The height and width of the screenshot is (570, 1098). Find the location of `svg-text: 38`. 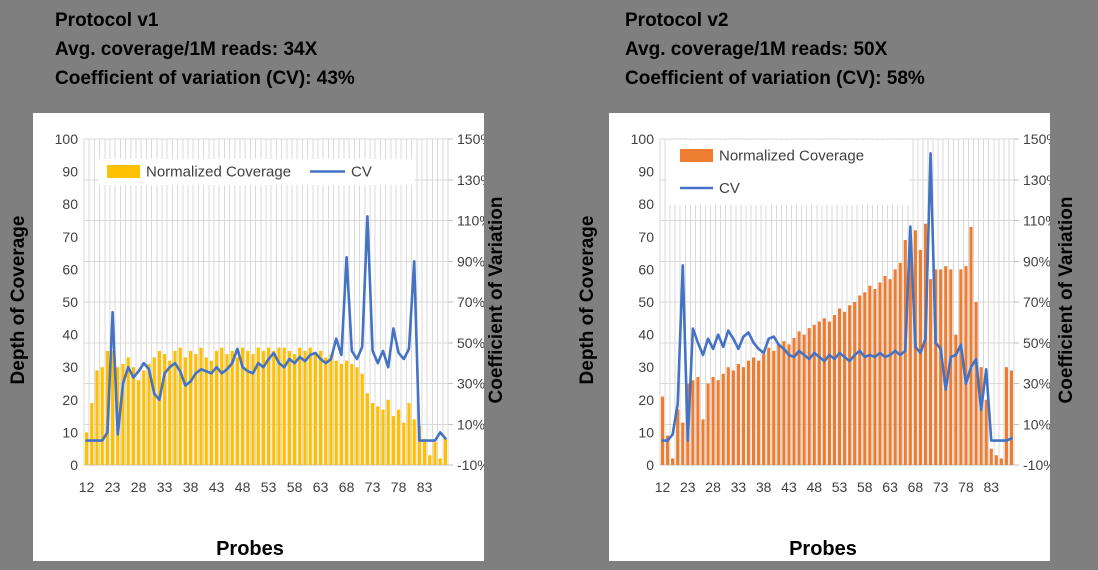

svg-text: 38 is located at coordinates (764, 487).